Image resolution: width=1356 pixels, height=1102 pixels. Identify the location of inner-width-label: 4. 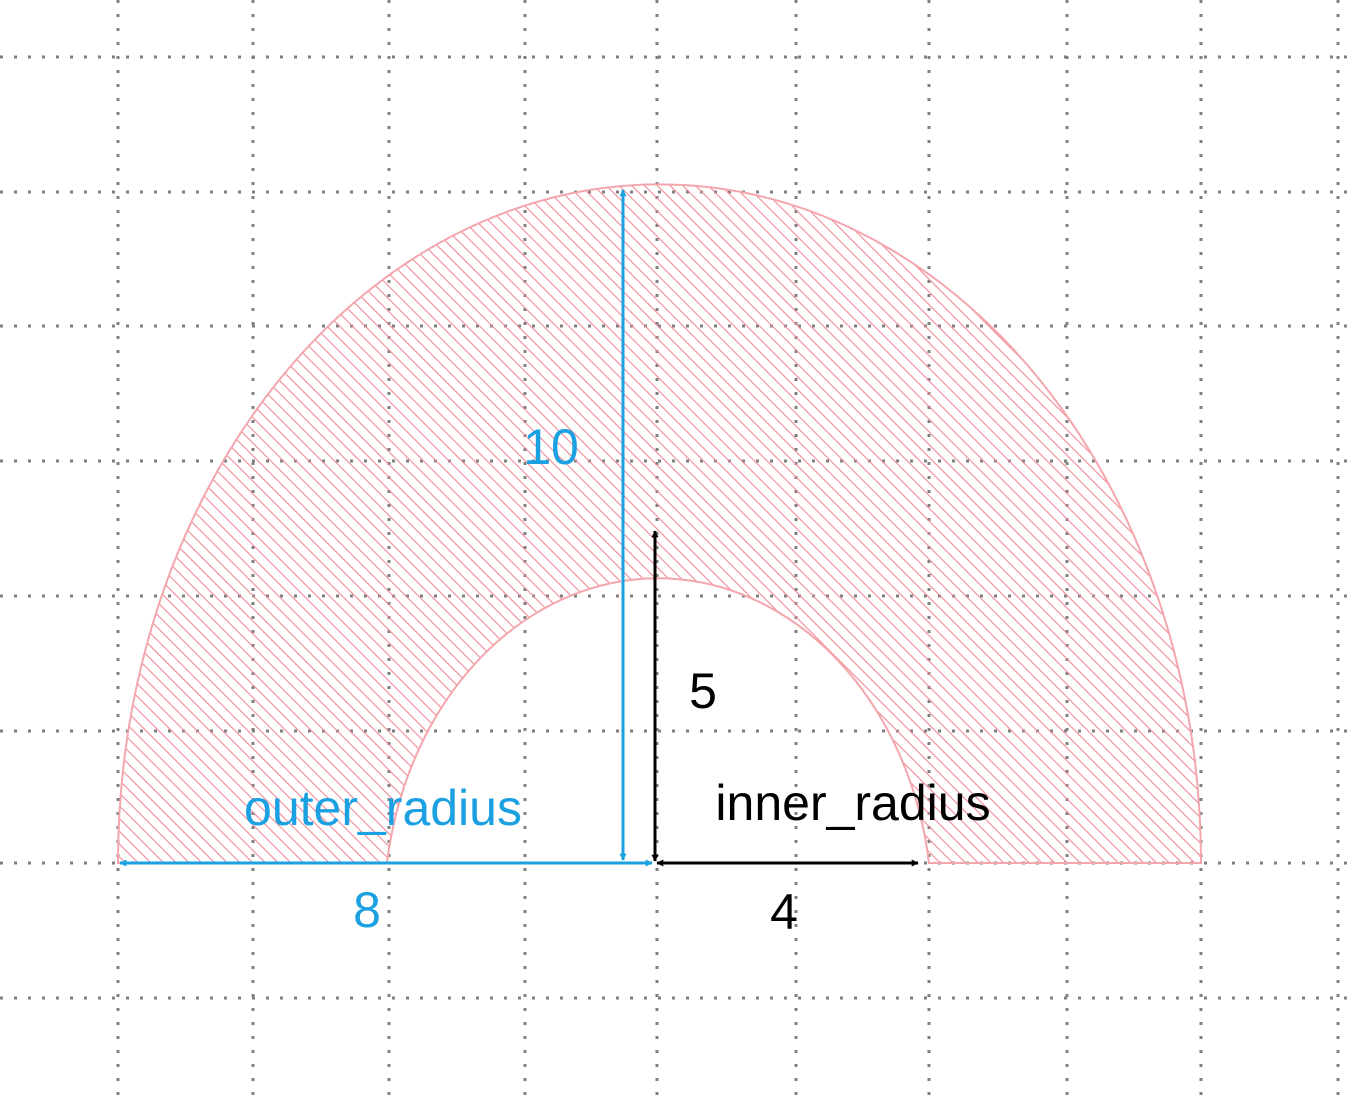
(784, 912).